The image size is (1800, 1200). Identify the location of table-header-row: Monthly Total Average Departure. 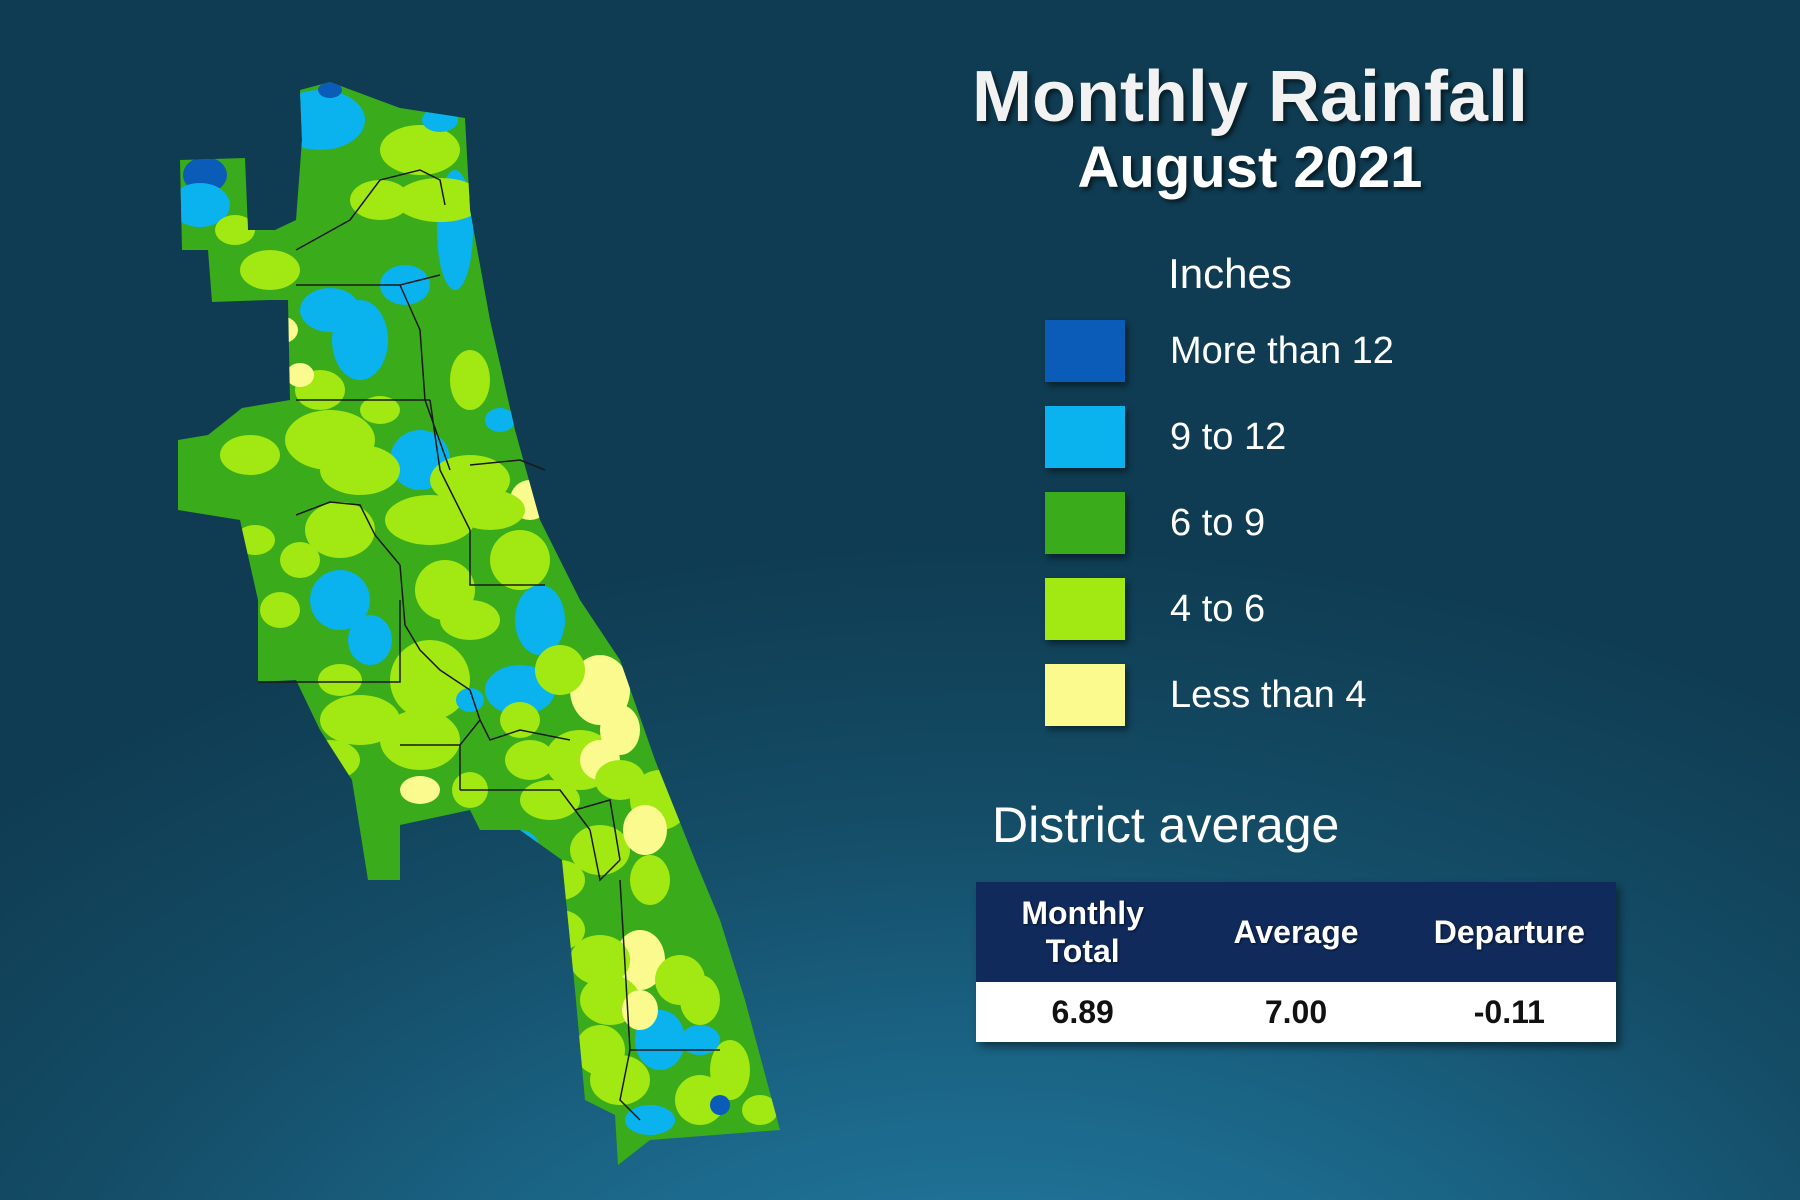
(1296, 932).